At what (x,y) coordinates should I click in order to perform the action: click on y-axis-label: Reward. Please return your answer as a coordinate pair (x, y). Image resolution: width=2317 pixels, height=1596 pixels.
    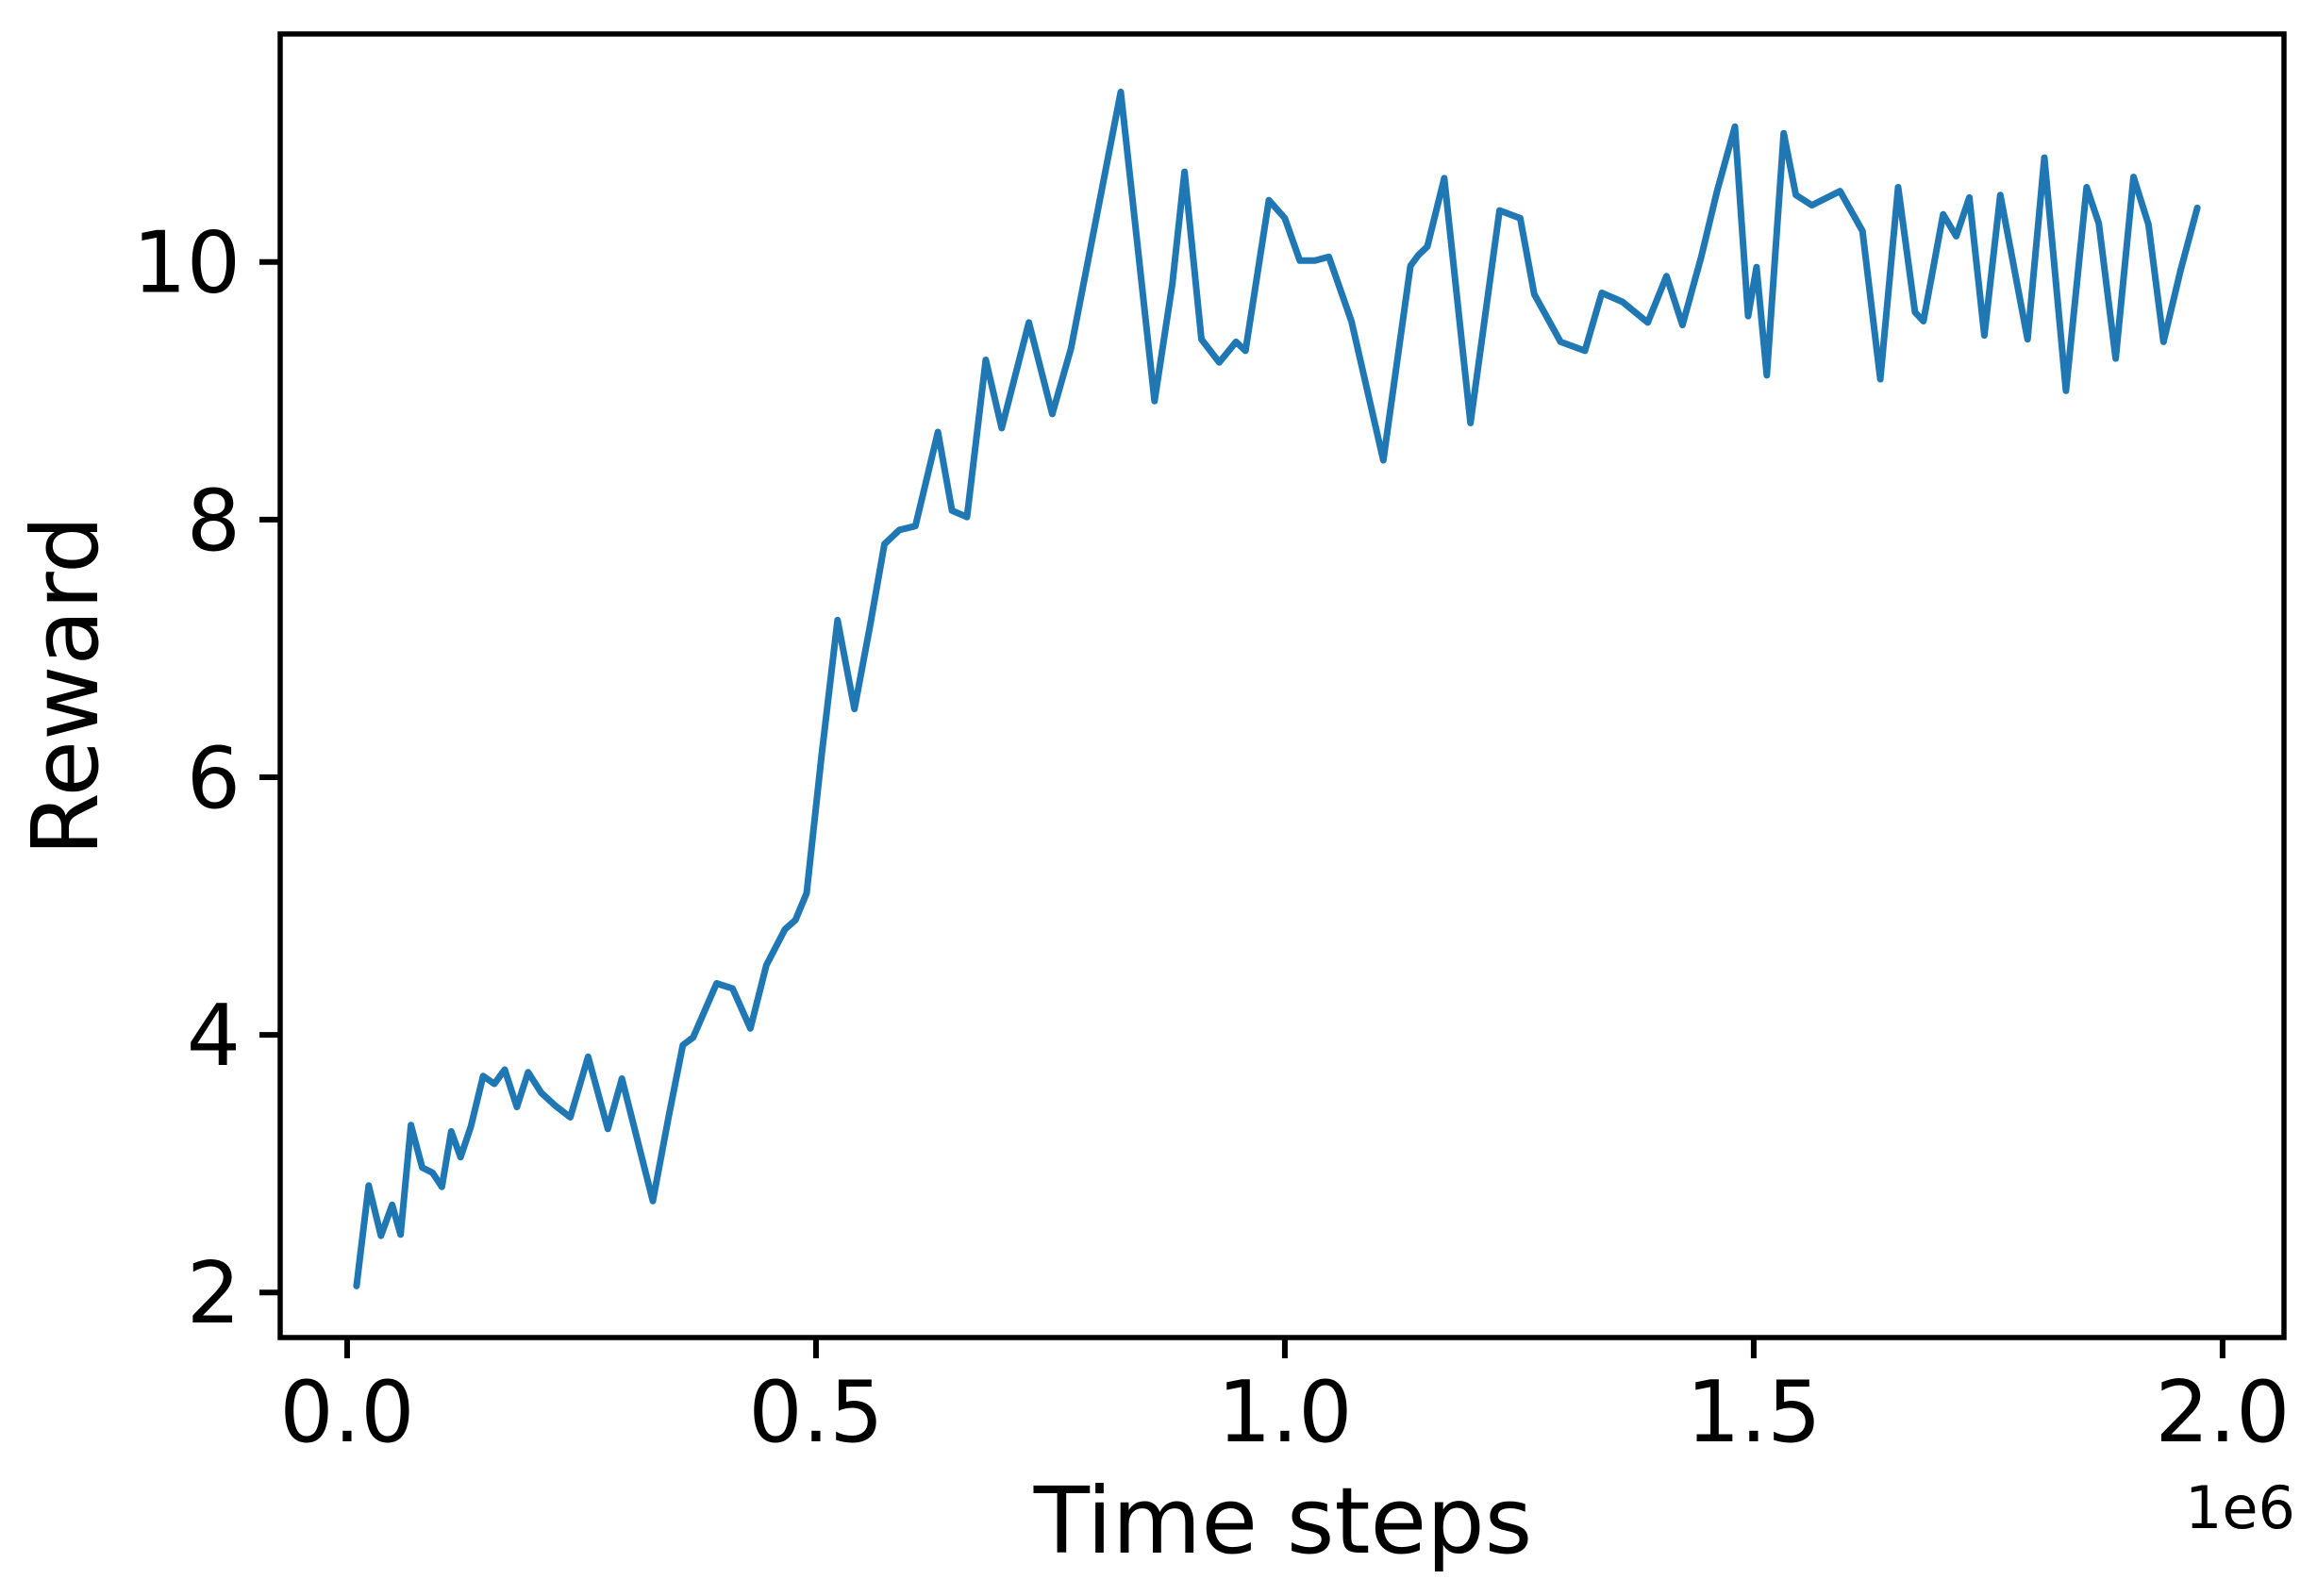
    Looking at the image, I should click on (65, 685).